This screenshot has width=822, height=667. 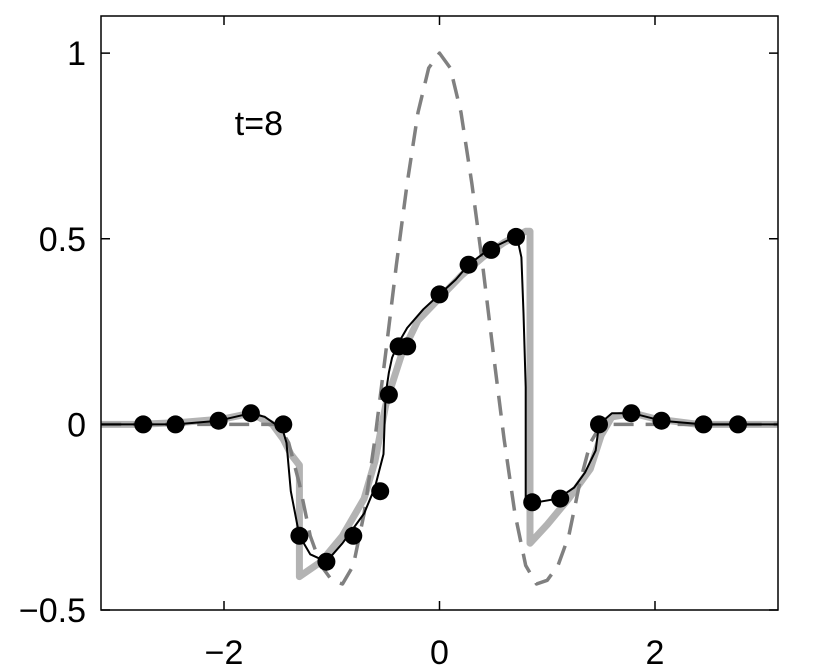 What do you see at coordinates (259, 124) in the screenshot?
I see `annotation-label: t=8` at bounding box center [259, 124].